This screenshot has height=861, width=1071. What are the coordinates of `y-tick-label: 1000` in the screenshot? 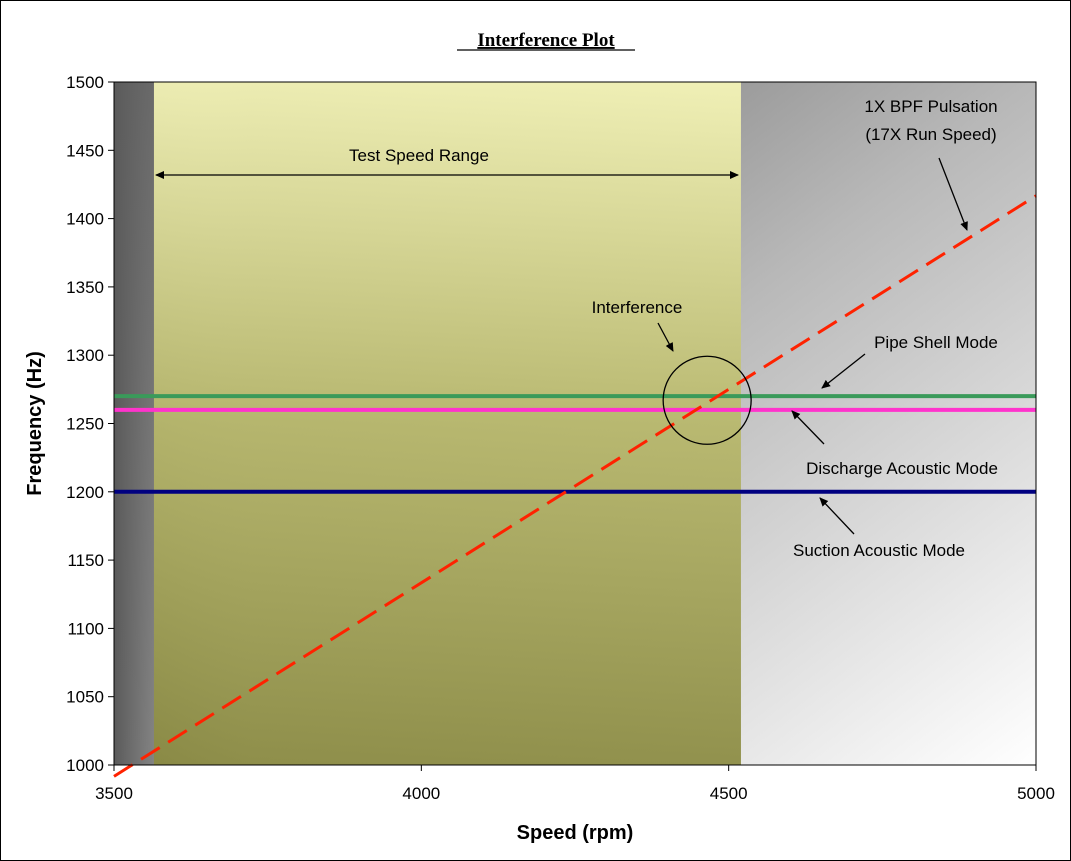 It's located at (85, 765).